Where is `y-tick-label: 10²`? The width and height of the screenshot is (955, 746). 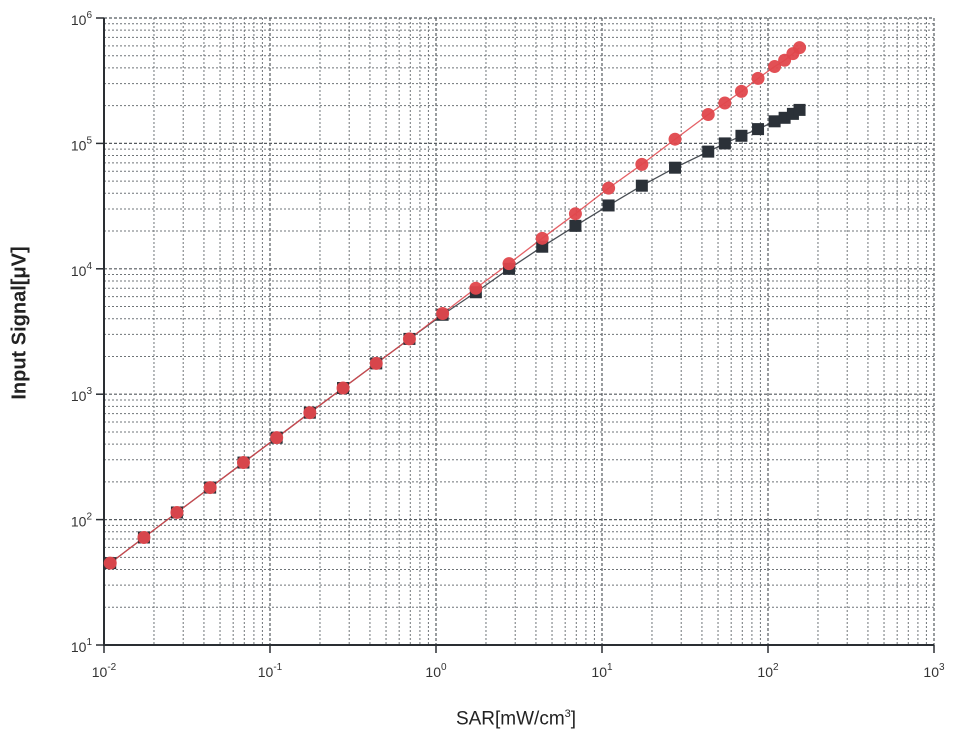 y-tick-label: 10² is located at coordinates (82, 521).